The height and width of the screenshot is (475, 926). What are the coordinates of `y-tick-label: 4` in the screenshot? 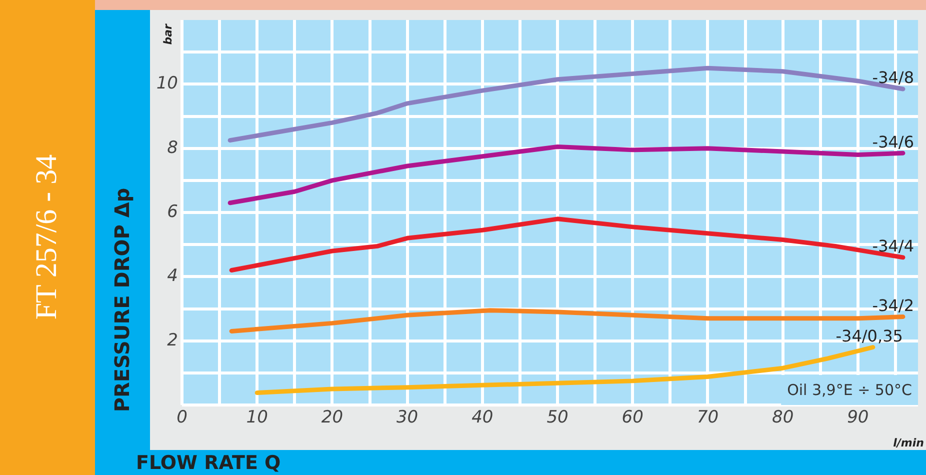 It's located at (172, 276).